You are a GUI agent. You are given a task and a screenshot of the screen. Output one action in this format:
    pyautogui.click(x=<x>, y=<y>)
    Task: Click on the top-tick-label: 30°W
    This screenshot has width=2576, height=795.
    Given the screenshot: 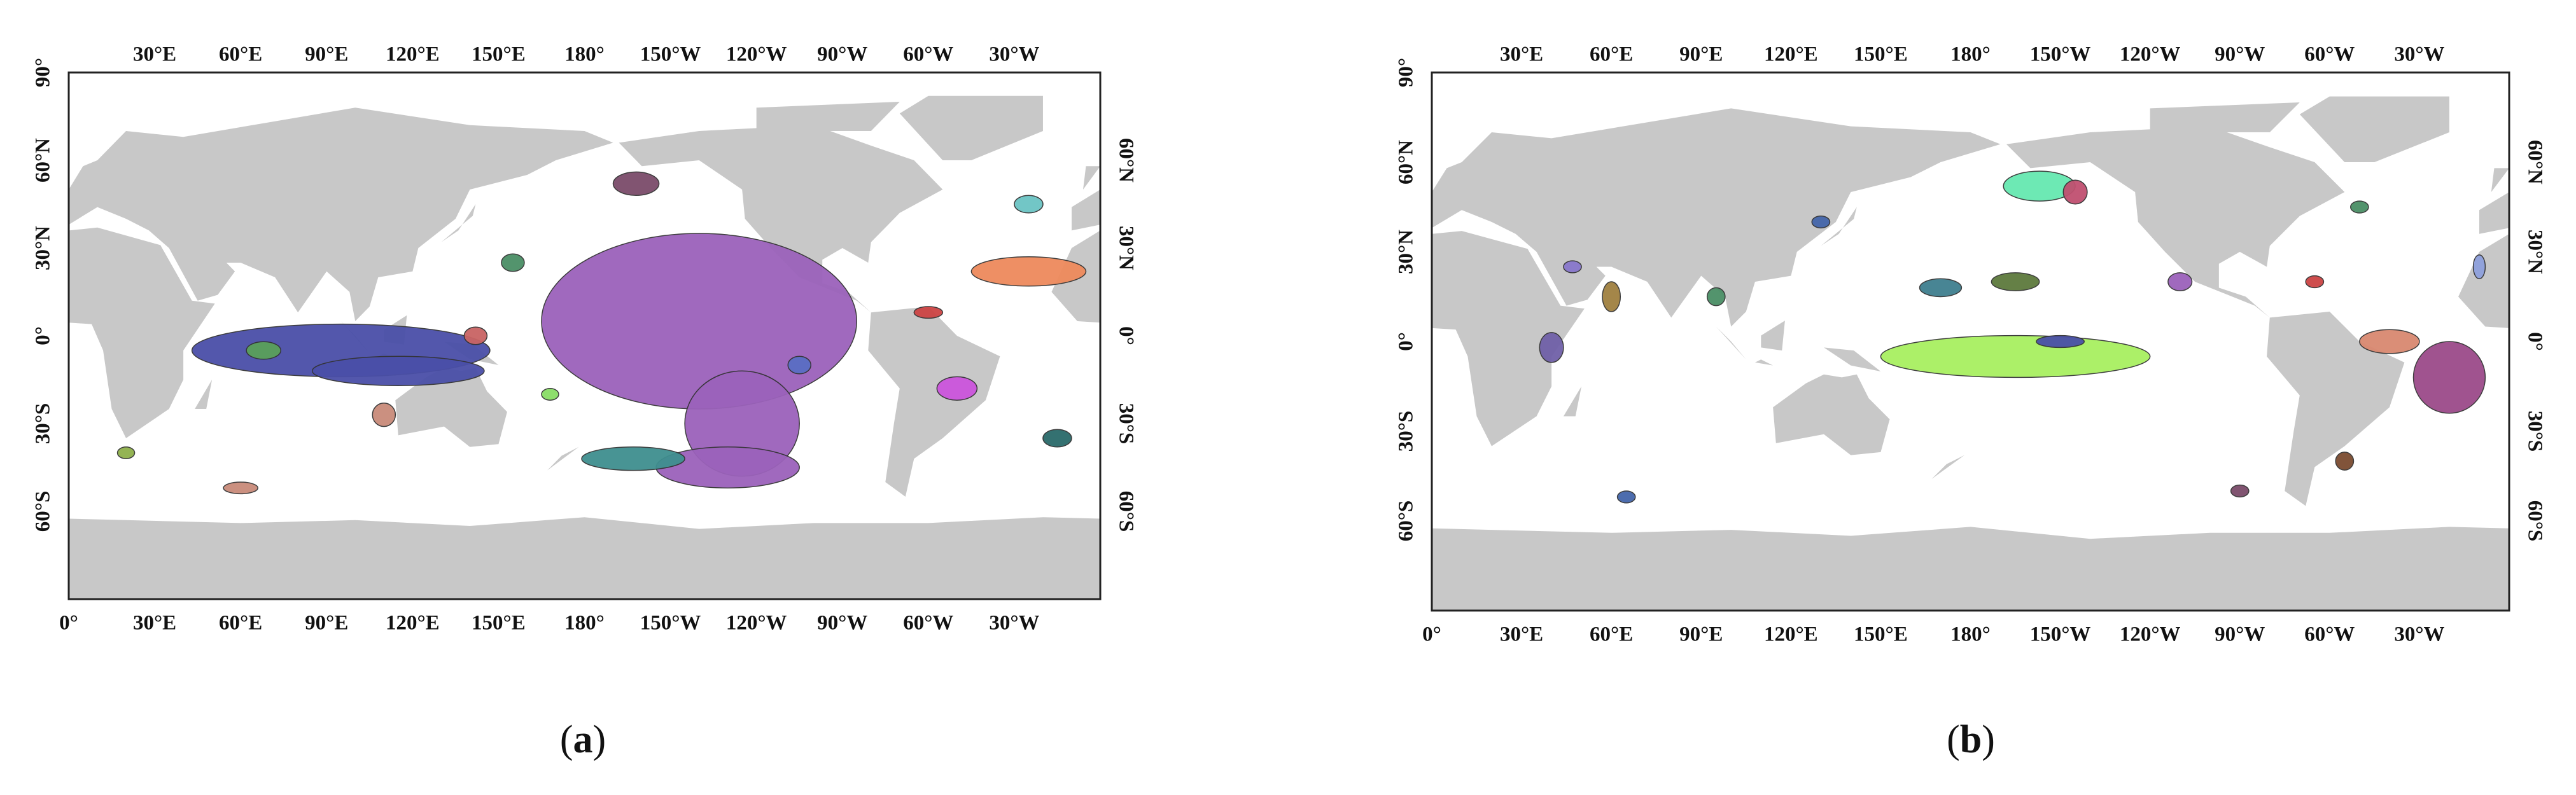 What is the action you would take?
    pyautogui.click(x=1014, y=54)
    